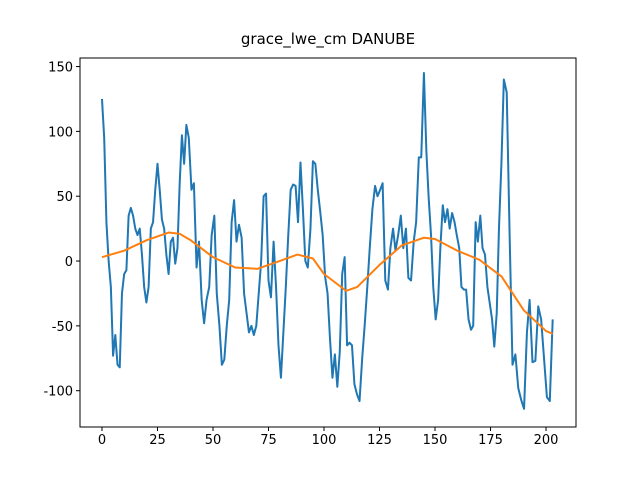 The width and height of the screenshot is (640, 484). What do you see at coordinates (69, 262) in the screenshot?
I see `y-tick-label: 0` at bounding box center [69, 262].